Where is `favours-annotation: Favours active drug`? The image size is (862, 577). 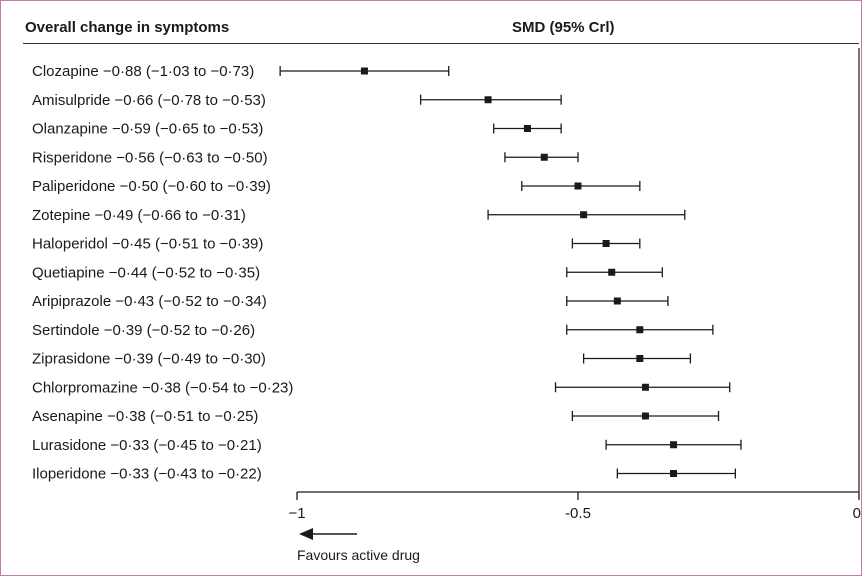 favours-annotation: Favours active drug is located at coordinates (358, 555).